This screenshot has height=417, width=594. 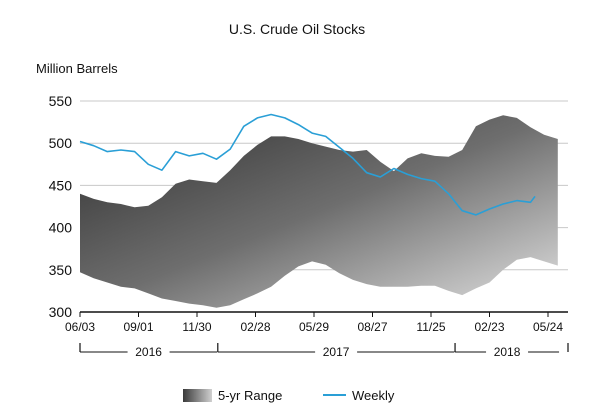 What do you see at coordinates (323, 314) in the screenshot?
I see `axes` at bounding box center [323, 314].